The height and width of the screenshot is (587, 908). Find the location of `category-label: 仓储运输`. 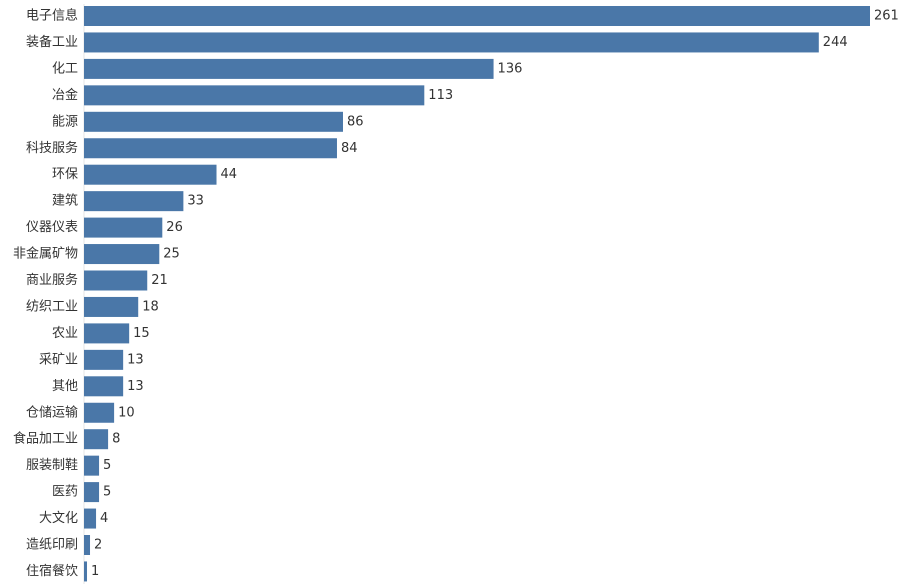

category-label: 仓储运输 is located at coordinates (52, 412).